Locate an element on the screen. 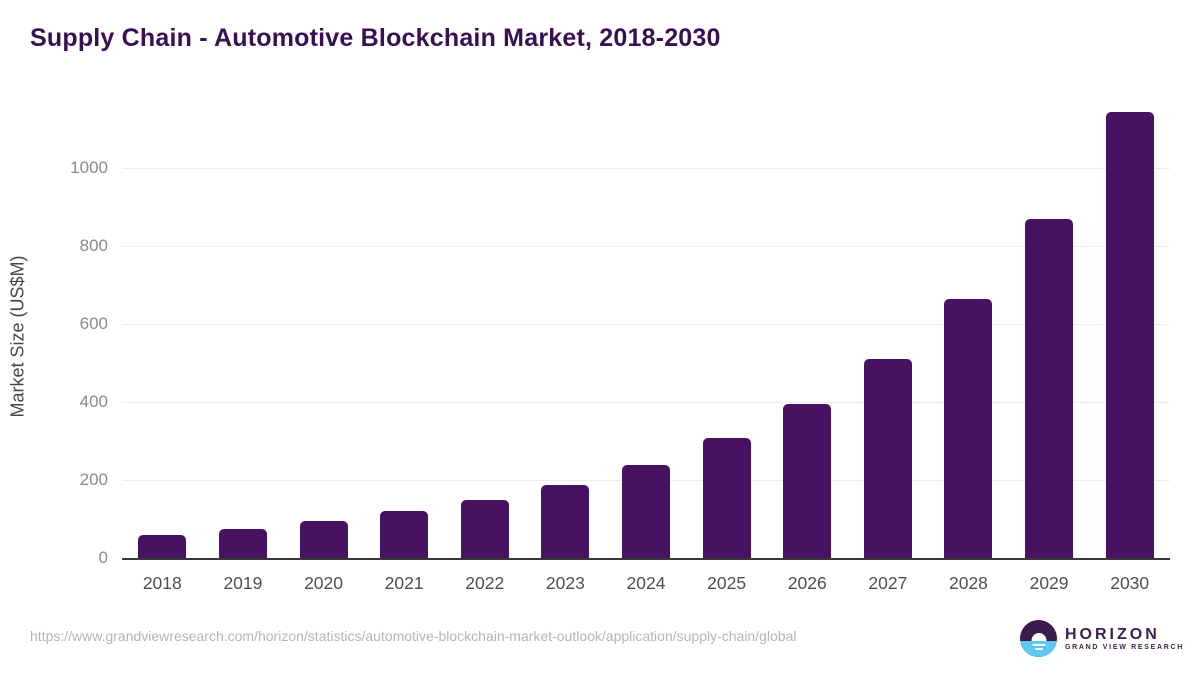 Image resolution: width=1200 pixels, height=675 pixels. y-tick-label: 200 is located at coordinates (93, 479).